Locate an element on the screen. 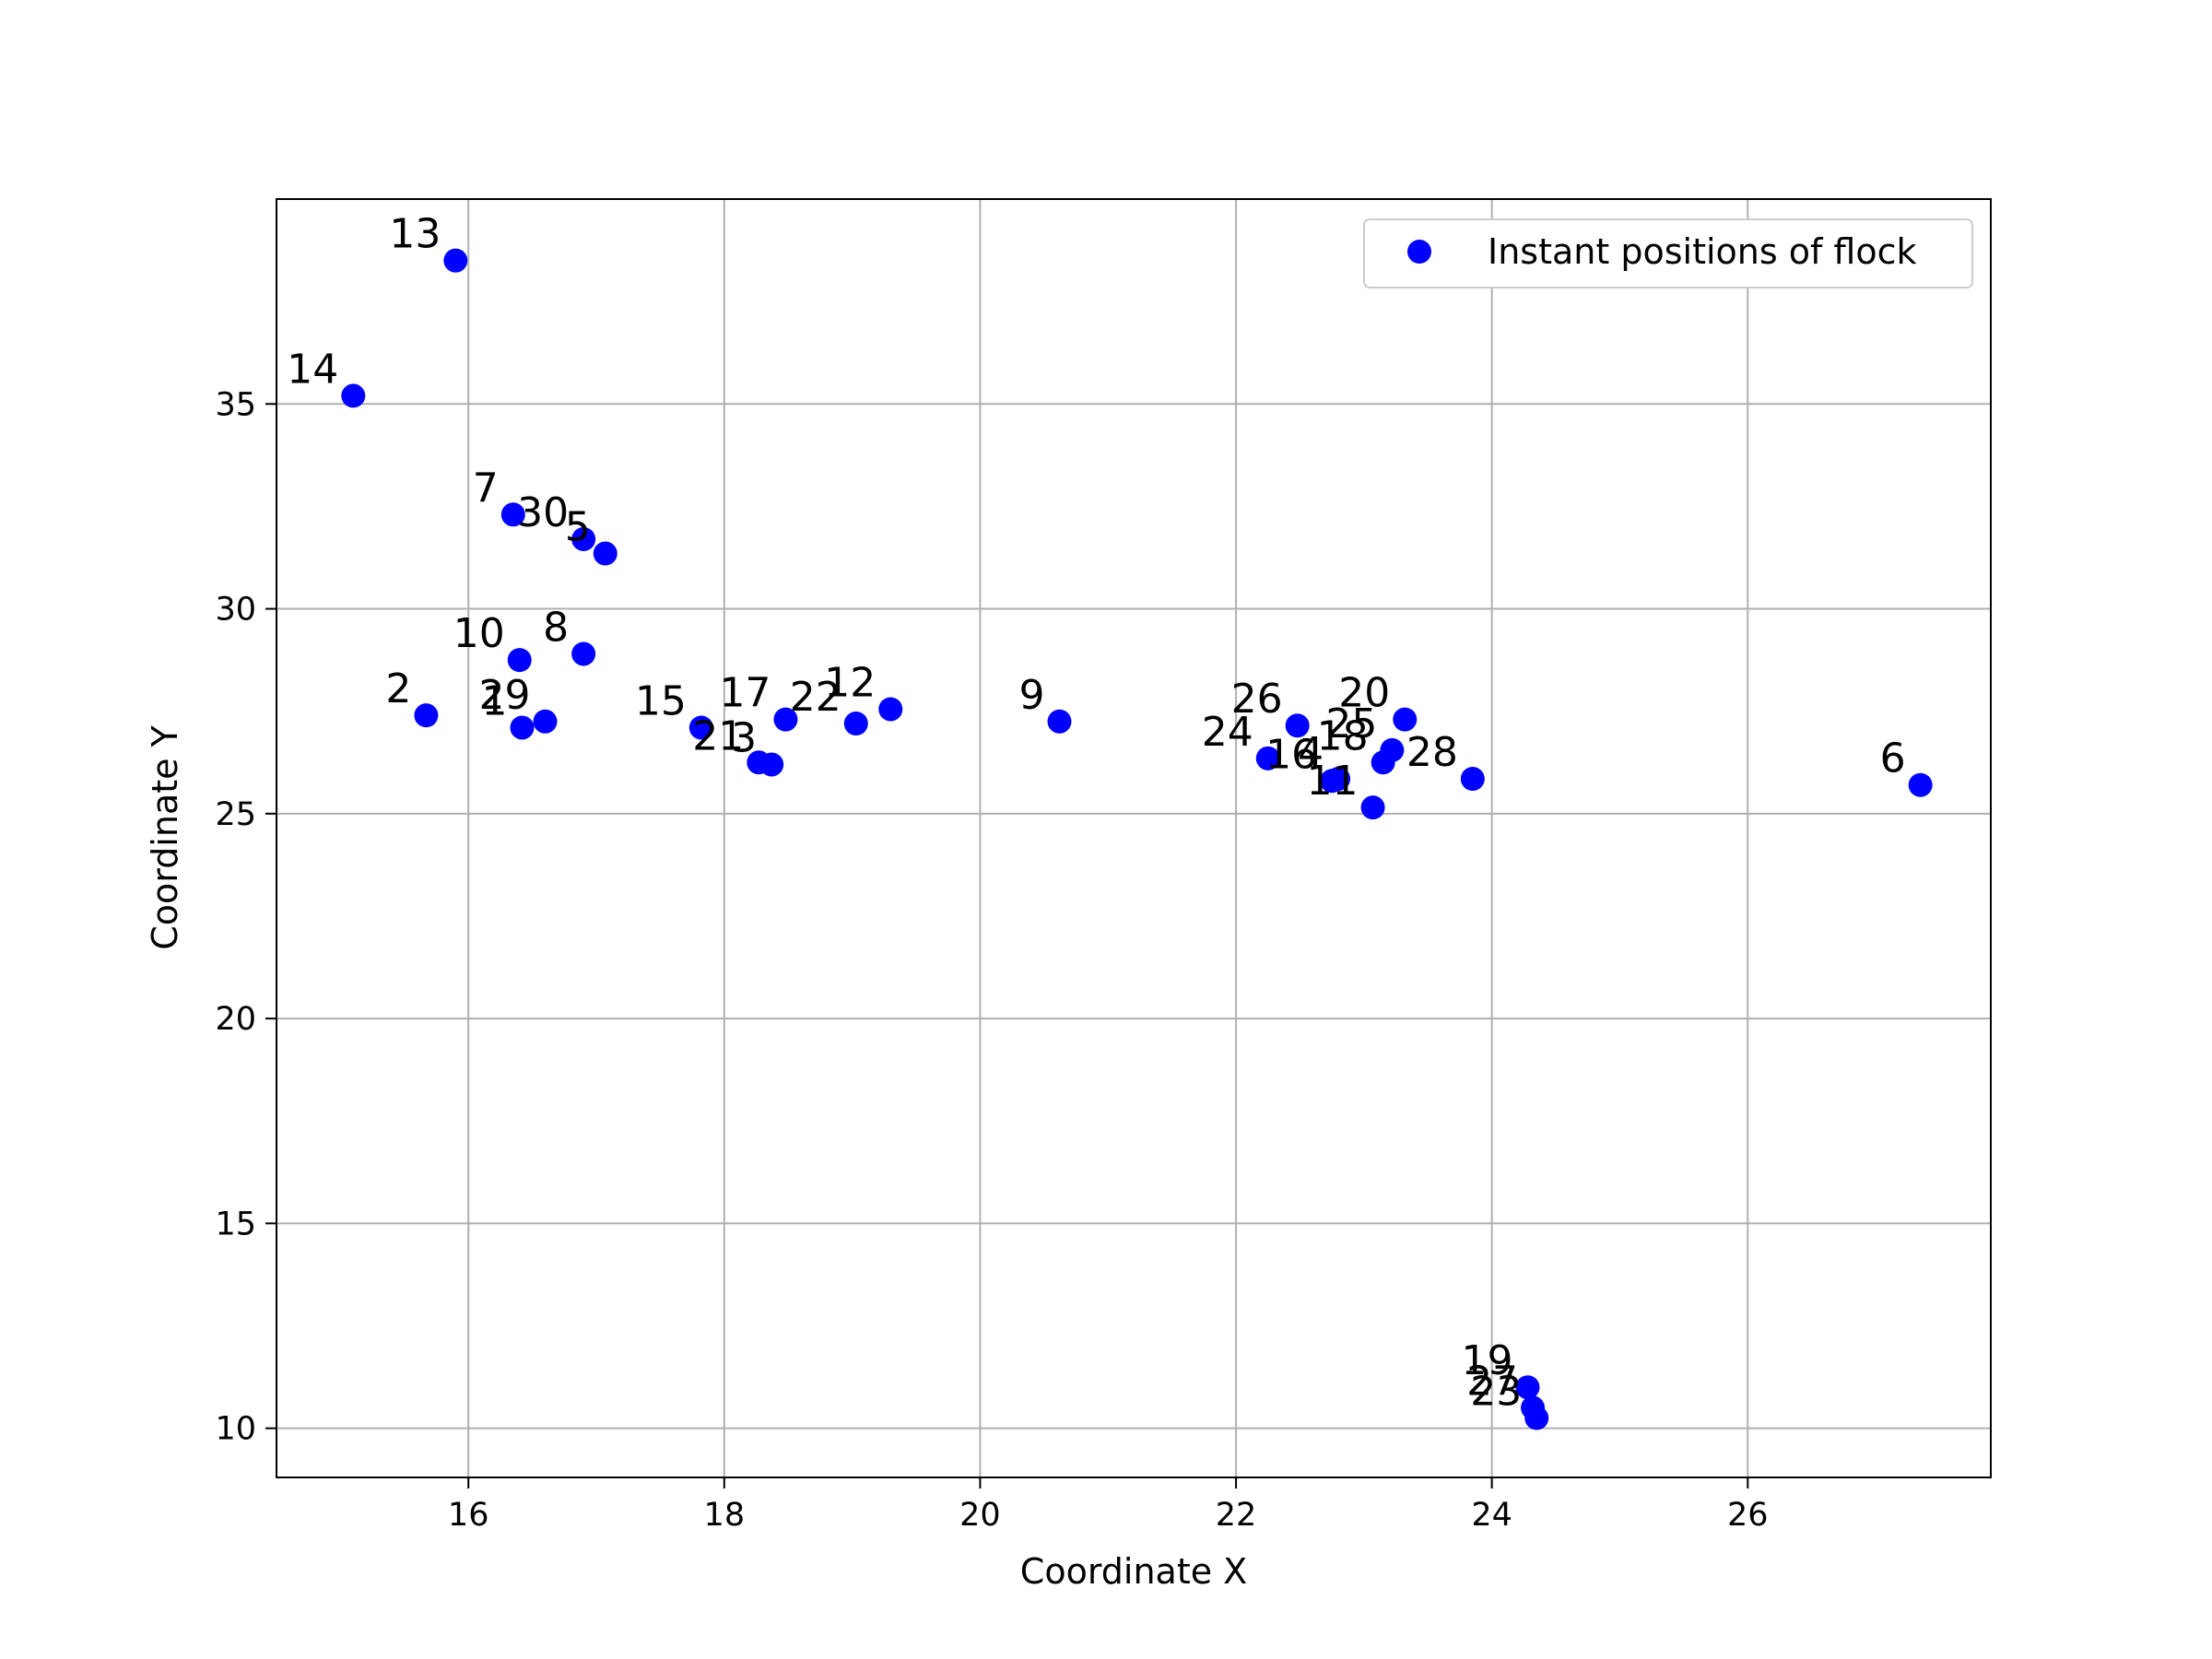 This screenshot has height=1659, width=2212. point-label: 27 is located at coordinates (1492, 1381).